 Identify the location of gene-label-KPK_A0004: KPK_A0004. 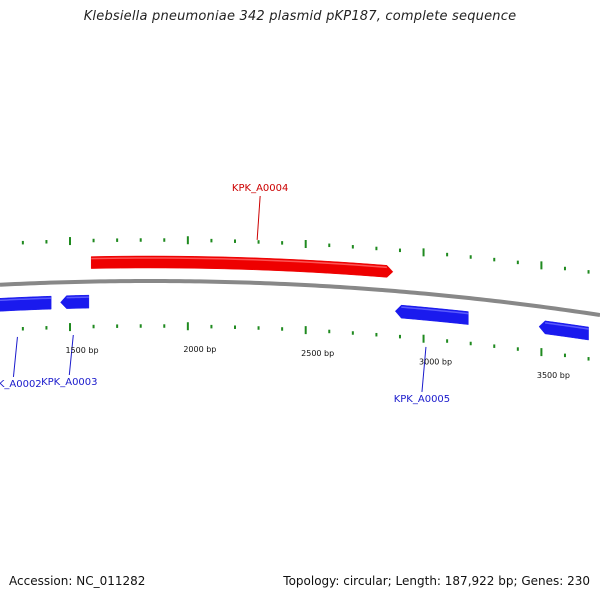
(260, 188).